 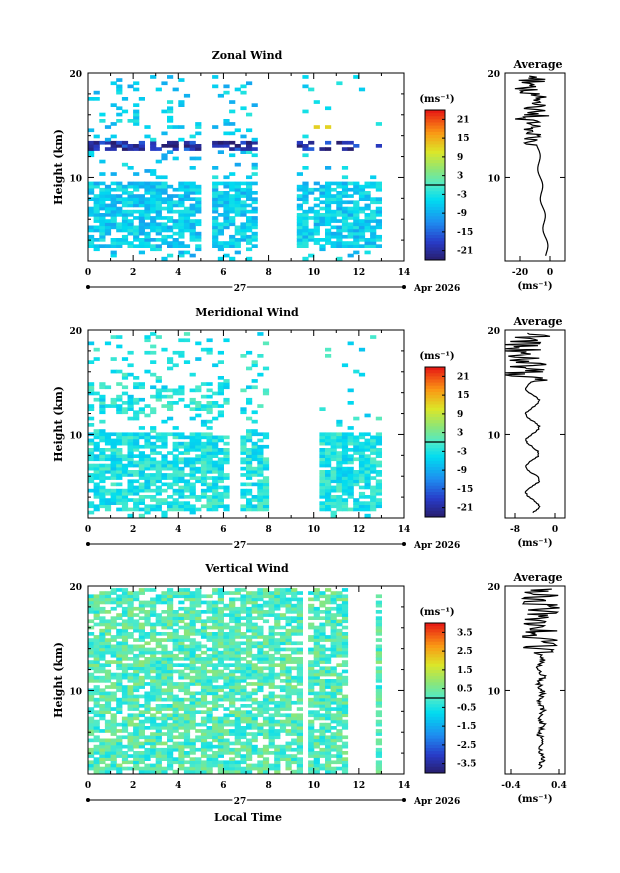 I want to click on colorbar-segment, so click(x=435, y=459).